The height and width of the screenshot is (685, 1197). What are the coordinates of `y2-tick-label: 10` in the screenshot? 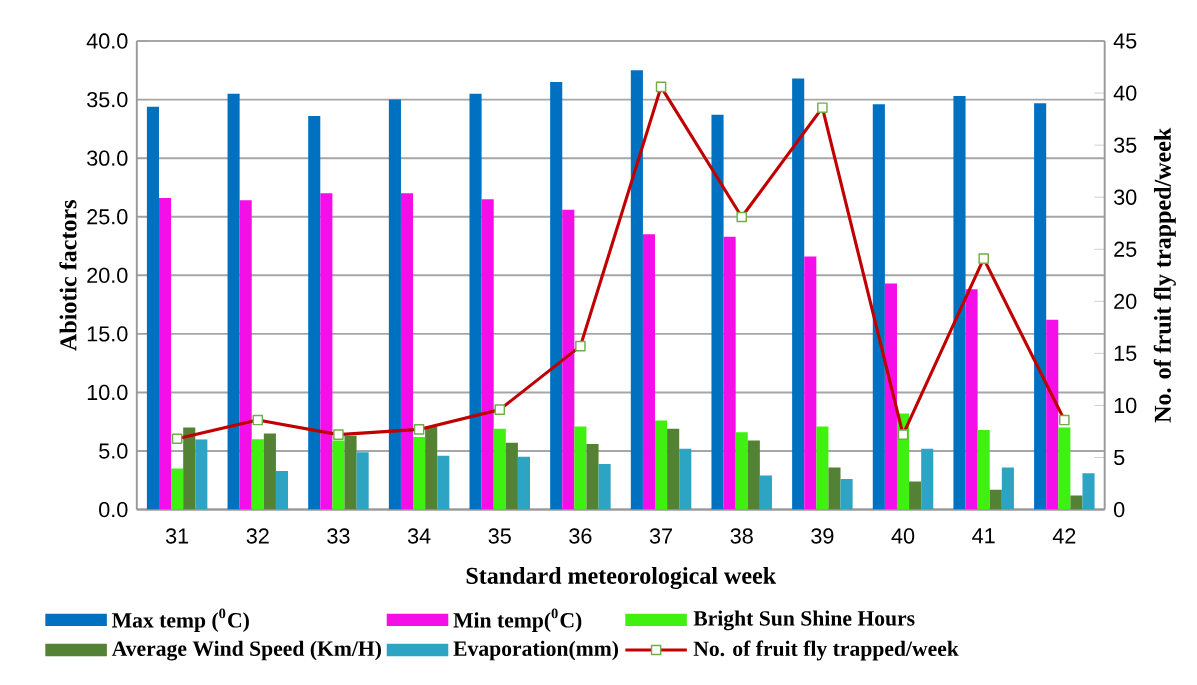 It's located at (1125, 405).